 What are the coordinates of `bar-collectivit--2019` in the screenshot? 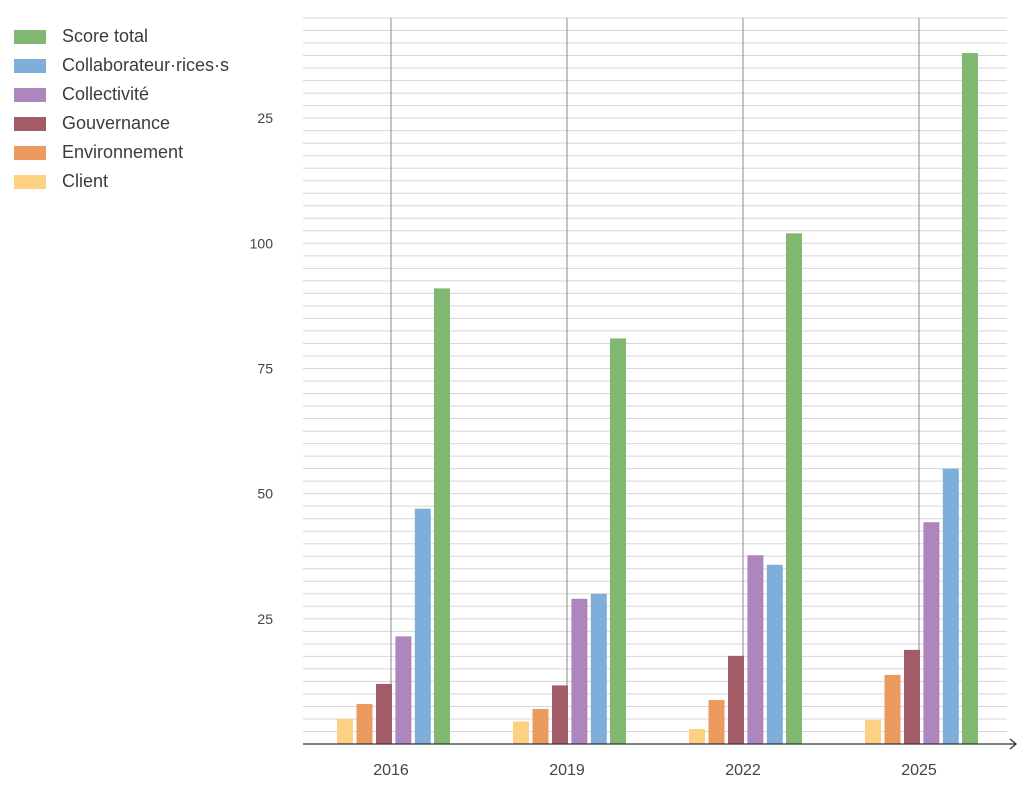 It's located at (579, 671).